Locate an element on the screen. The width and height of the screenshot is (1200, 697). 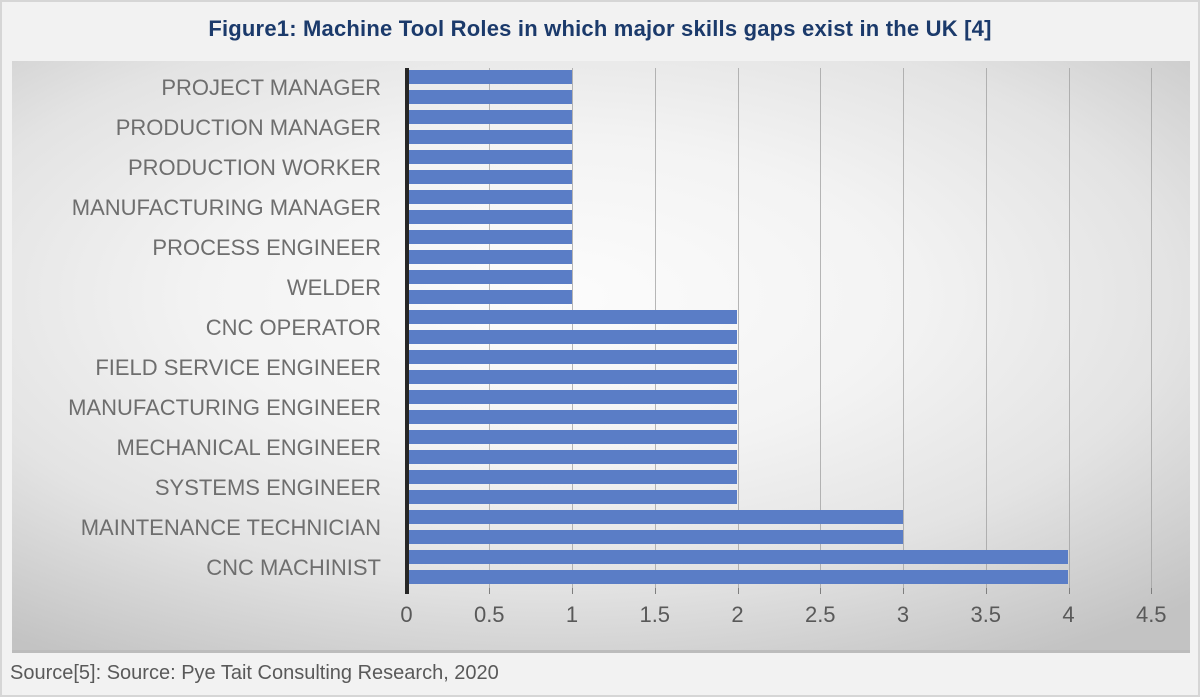
y-axis-line is located at coordinates (406, 331).